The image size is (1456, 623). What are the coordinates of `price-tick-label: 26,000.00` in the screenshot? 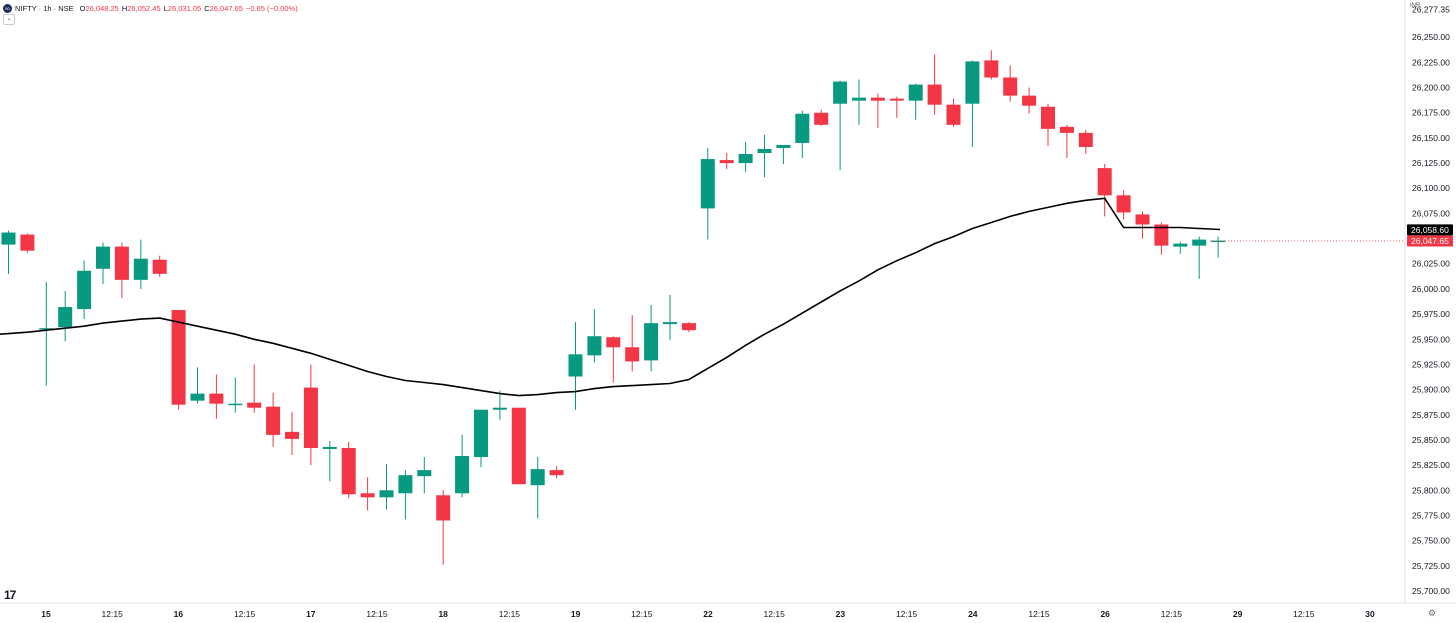 It's located at (1431, 289).